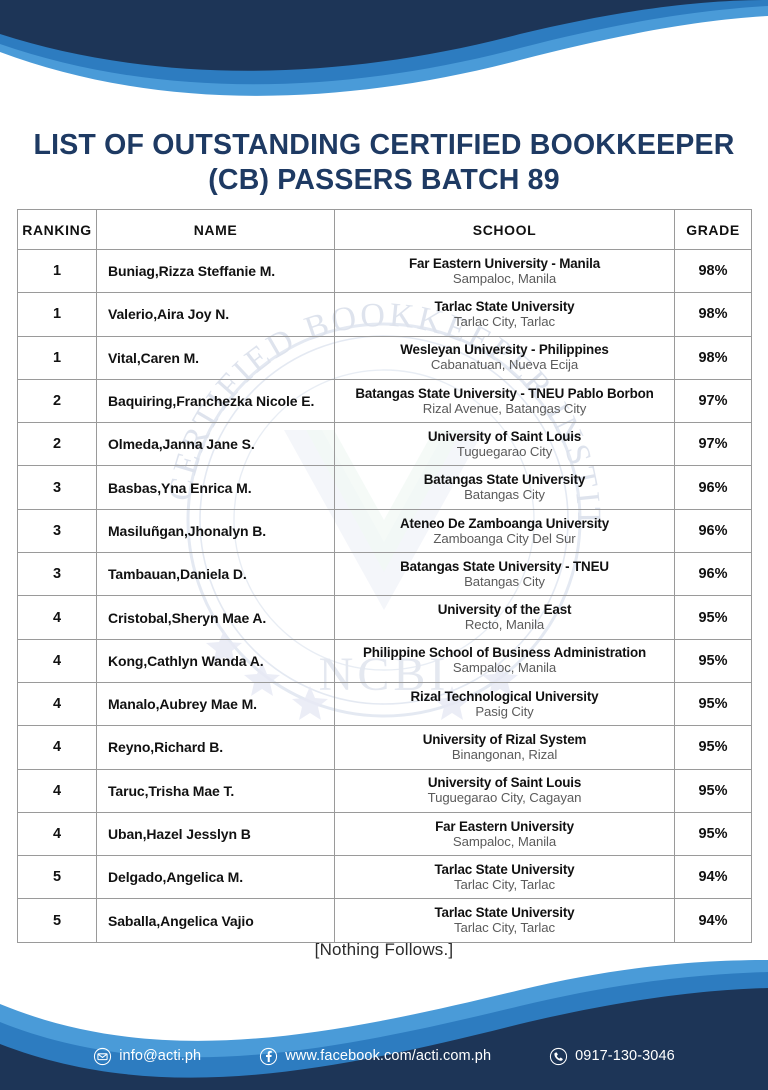 The image size is (768, 1090). What do you see at coordinates (504, 451) in the screenshot?
I see `school-location: Tuguegarao City` at bounding box center [504, 451].